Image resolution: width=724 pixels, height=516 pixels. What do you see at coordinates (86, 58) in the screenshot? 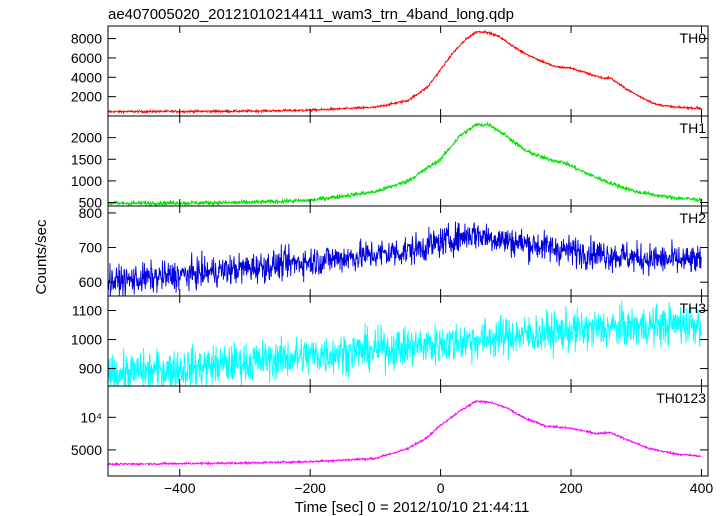
I see `y-tick-label: 6000` at bounding box center [86, 58].